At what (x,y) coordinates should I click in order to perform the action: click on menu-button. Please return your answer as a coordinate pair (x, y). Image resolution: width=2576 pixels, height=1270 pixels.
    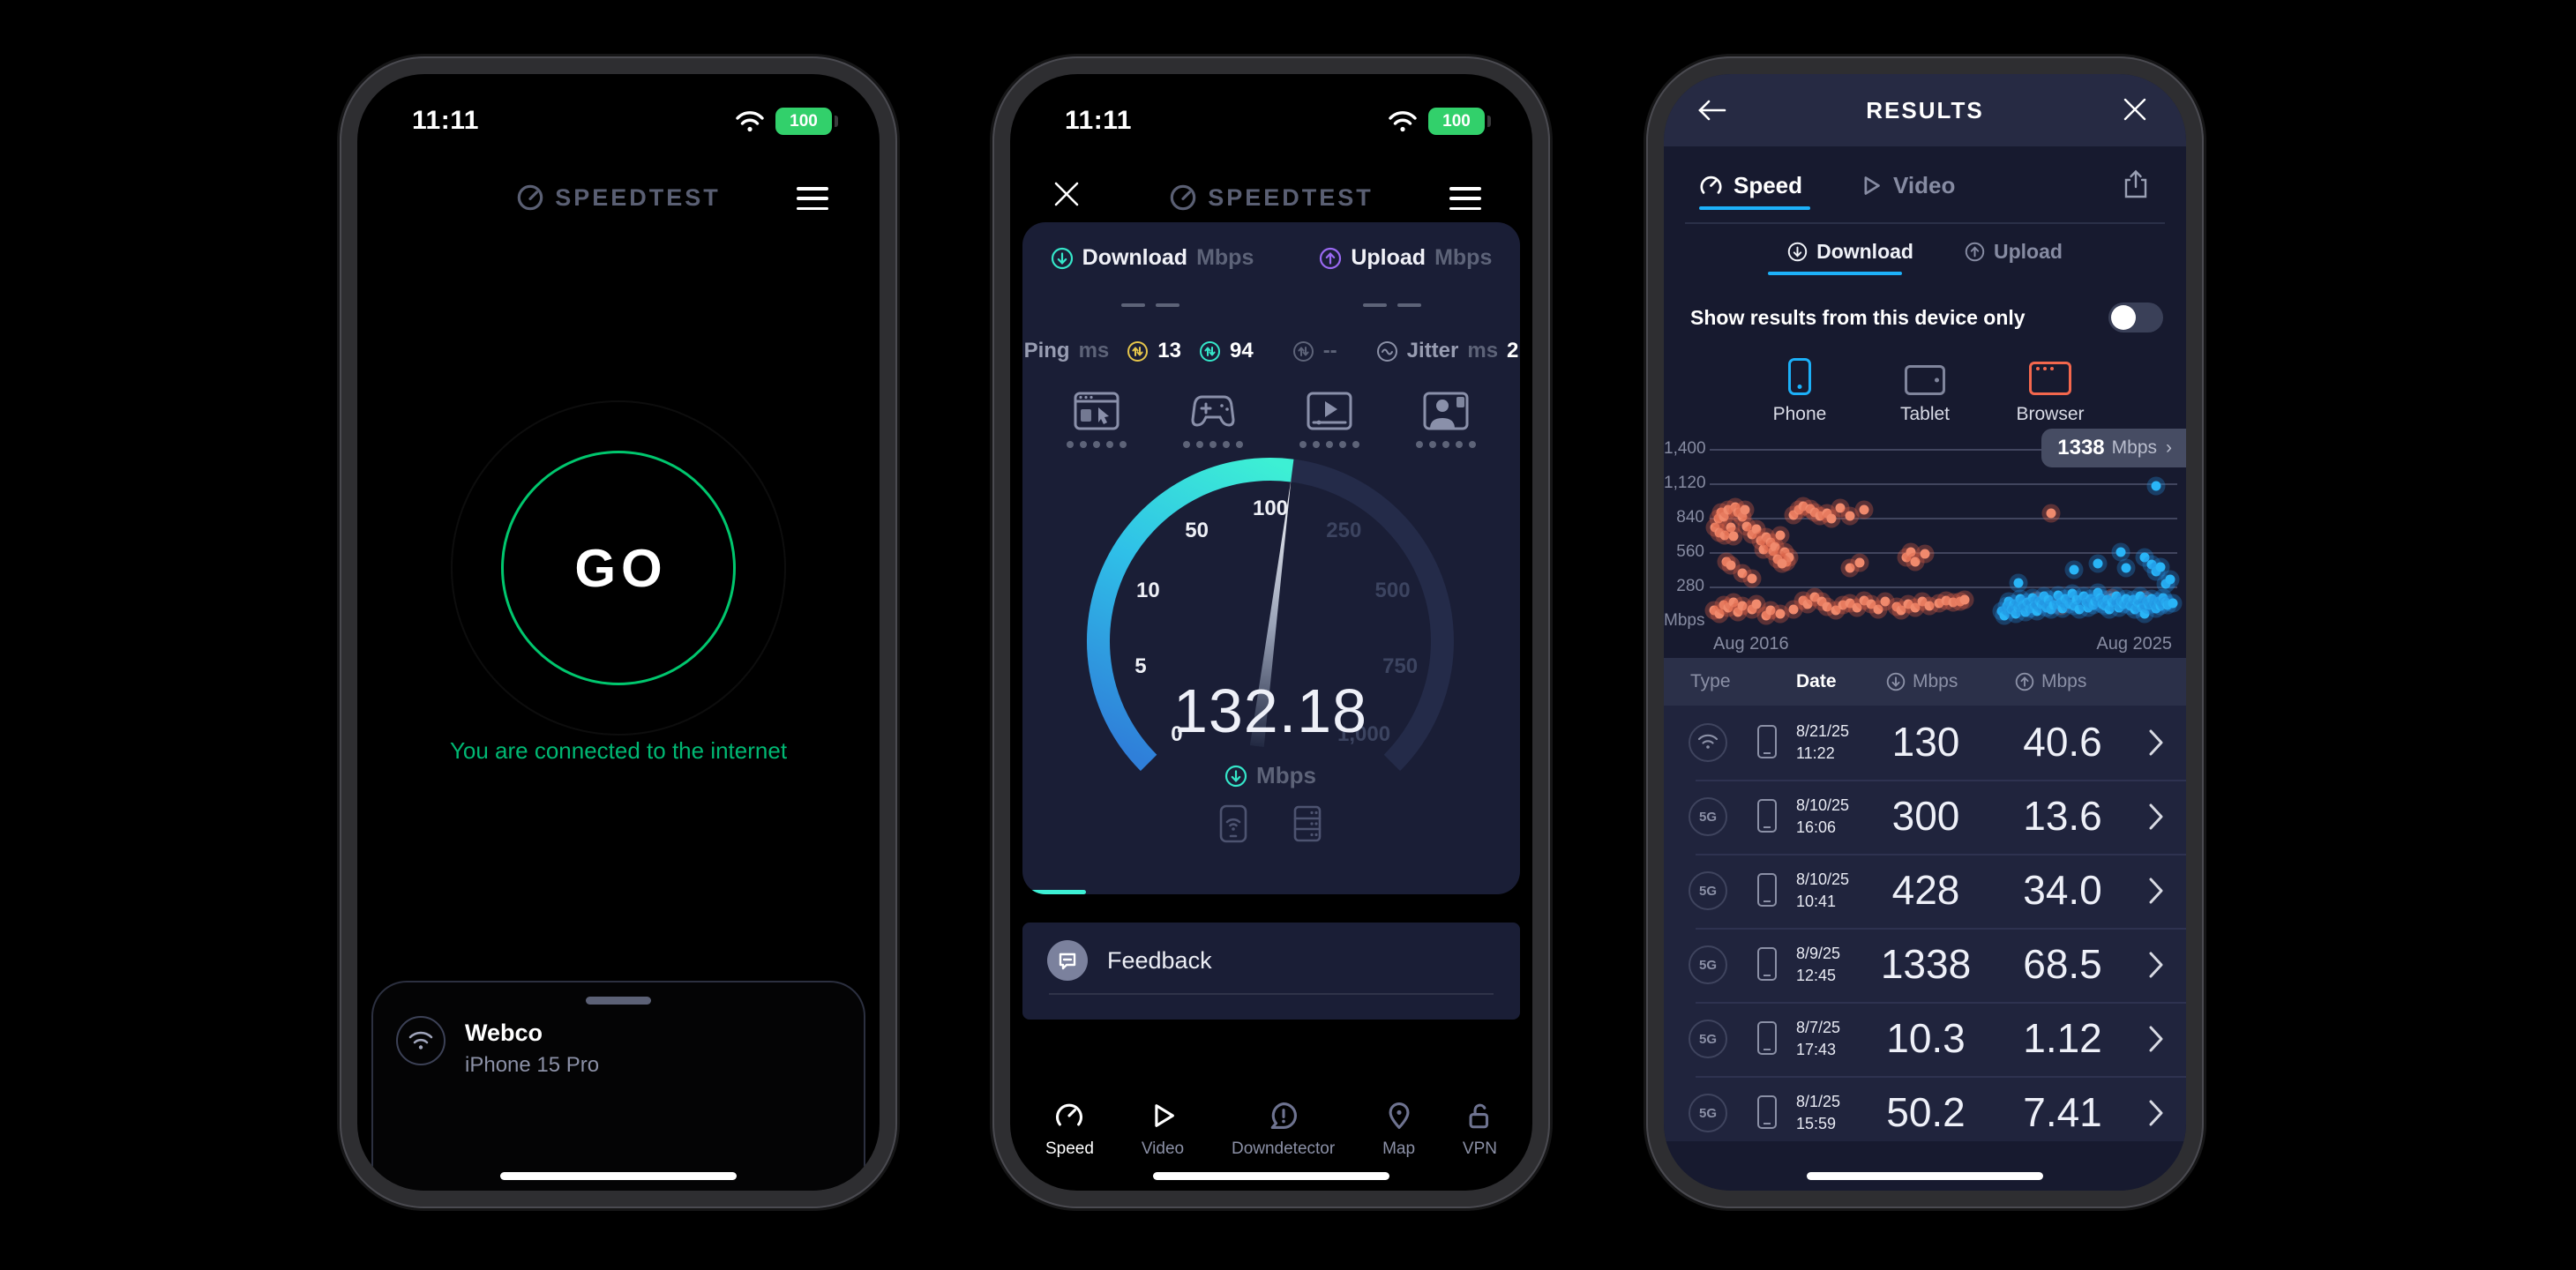
    Looking at the image, I should click on (813, 198).